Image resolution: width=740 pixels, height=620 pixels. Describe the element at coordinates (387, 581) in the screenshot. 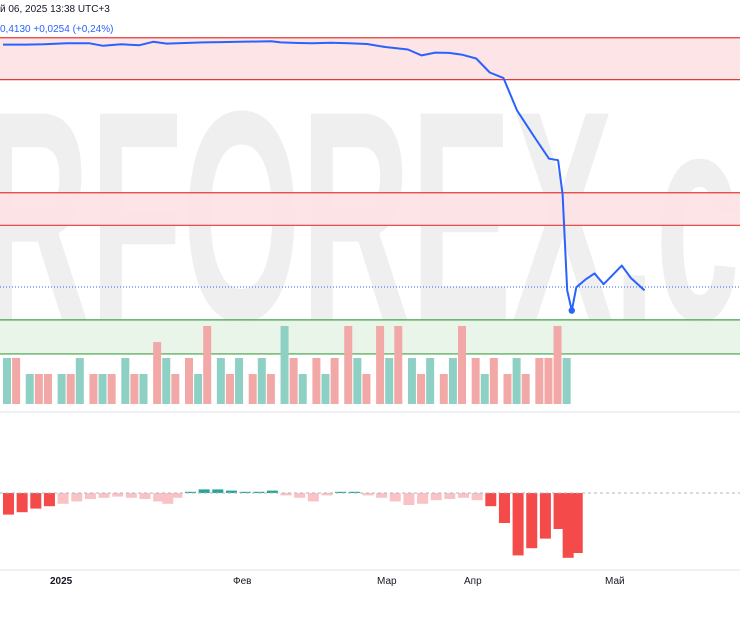

I see `x-tick-mar: Мар` at that location.